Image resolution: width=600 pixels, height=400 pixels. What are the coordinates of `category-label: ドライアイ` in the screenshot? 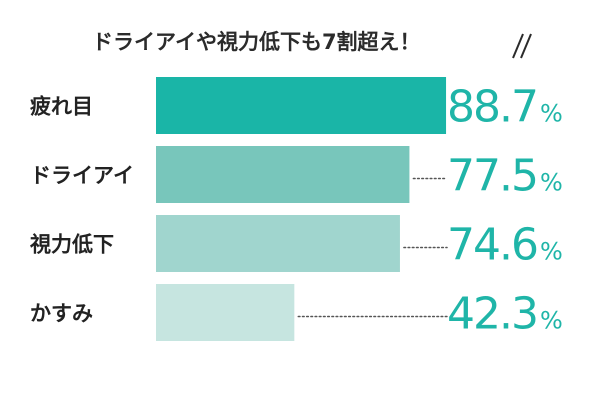 It's located at (82, 176).